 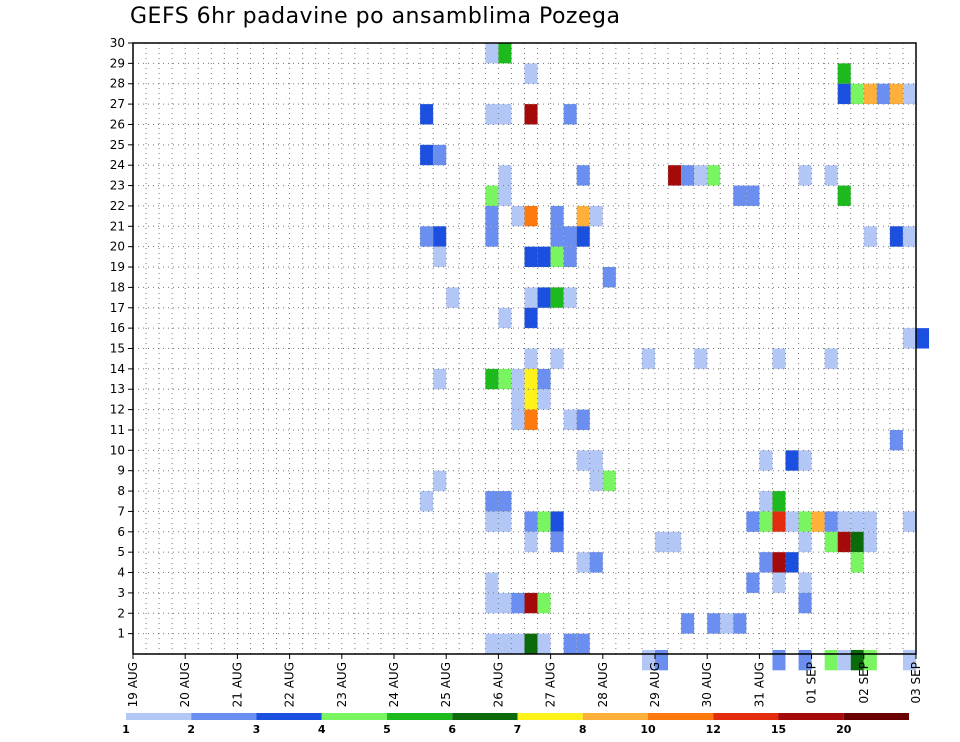 What do you see at coordinates (121, 613) in the screenshot?
I see `y-tick-label: 2` at bounding box center [121, 613].